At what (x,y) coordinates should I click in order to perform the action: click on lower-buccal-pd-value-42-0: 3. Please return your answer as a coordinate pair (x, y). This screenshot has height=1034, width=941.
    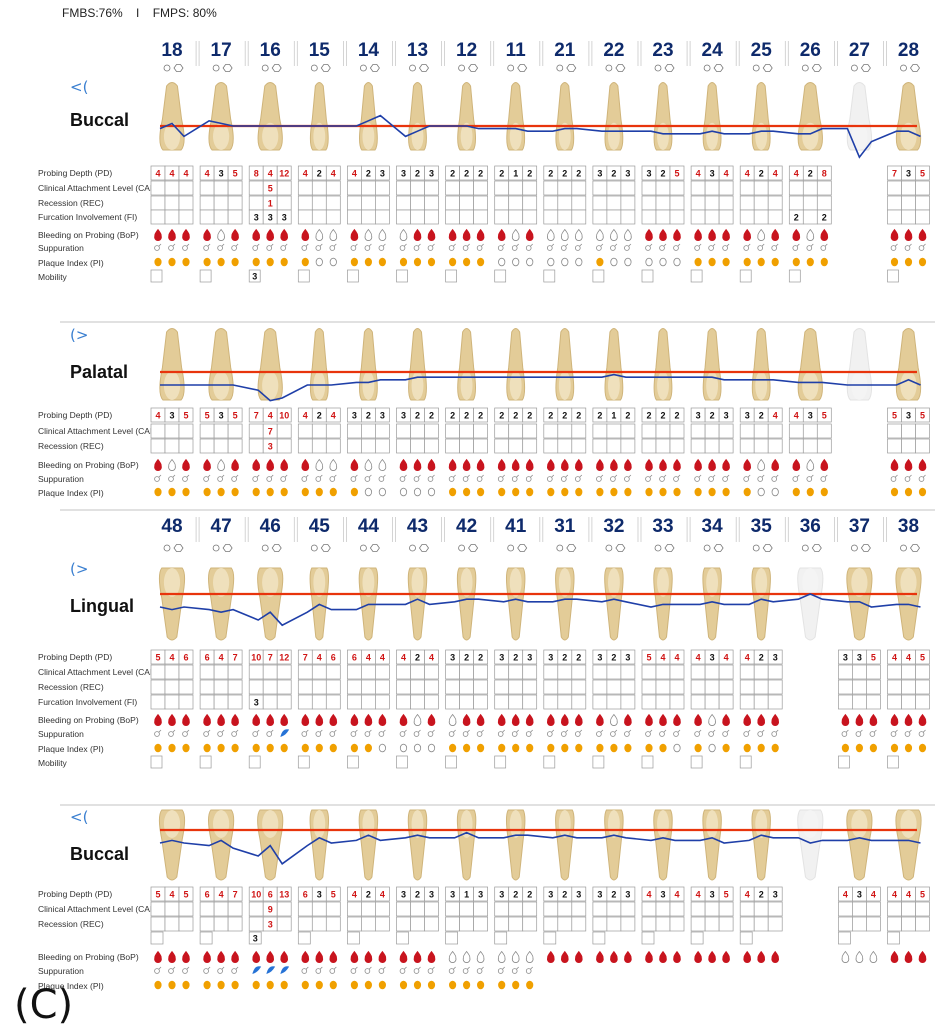
    Looking at the image, I should click on (452, 895).